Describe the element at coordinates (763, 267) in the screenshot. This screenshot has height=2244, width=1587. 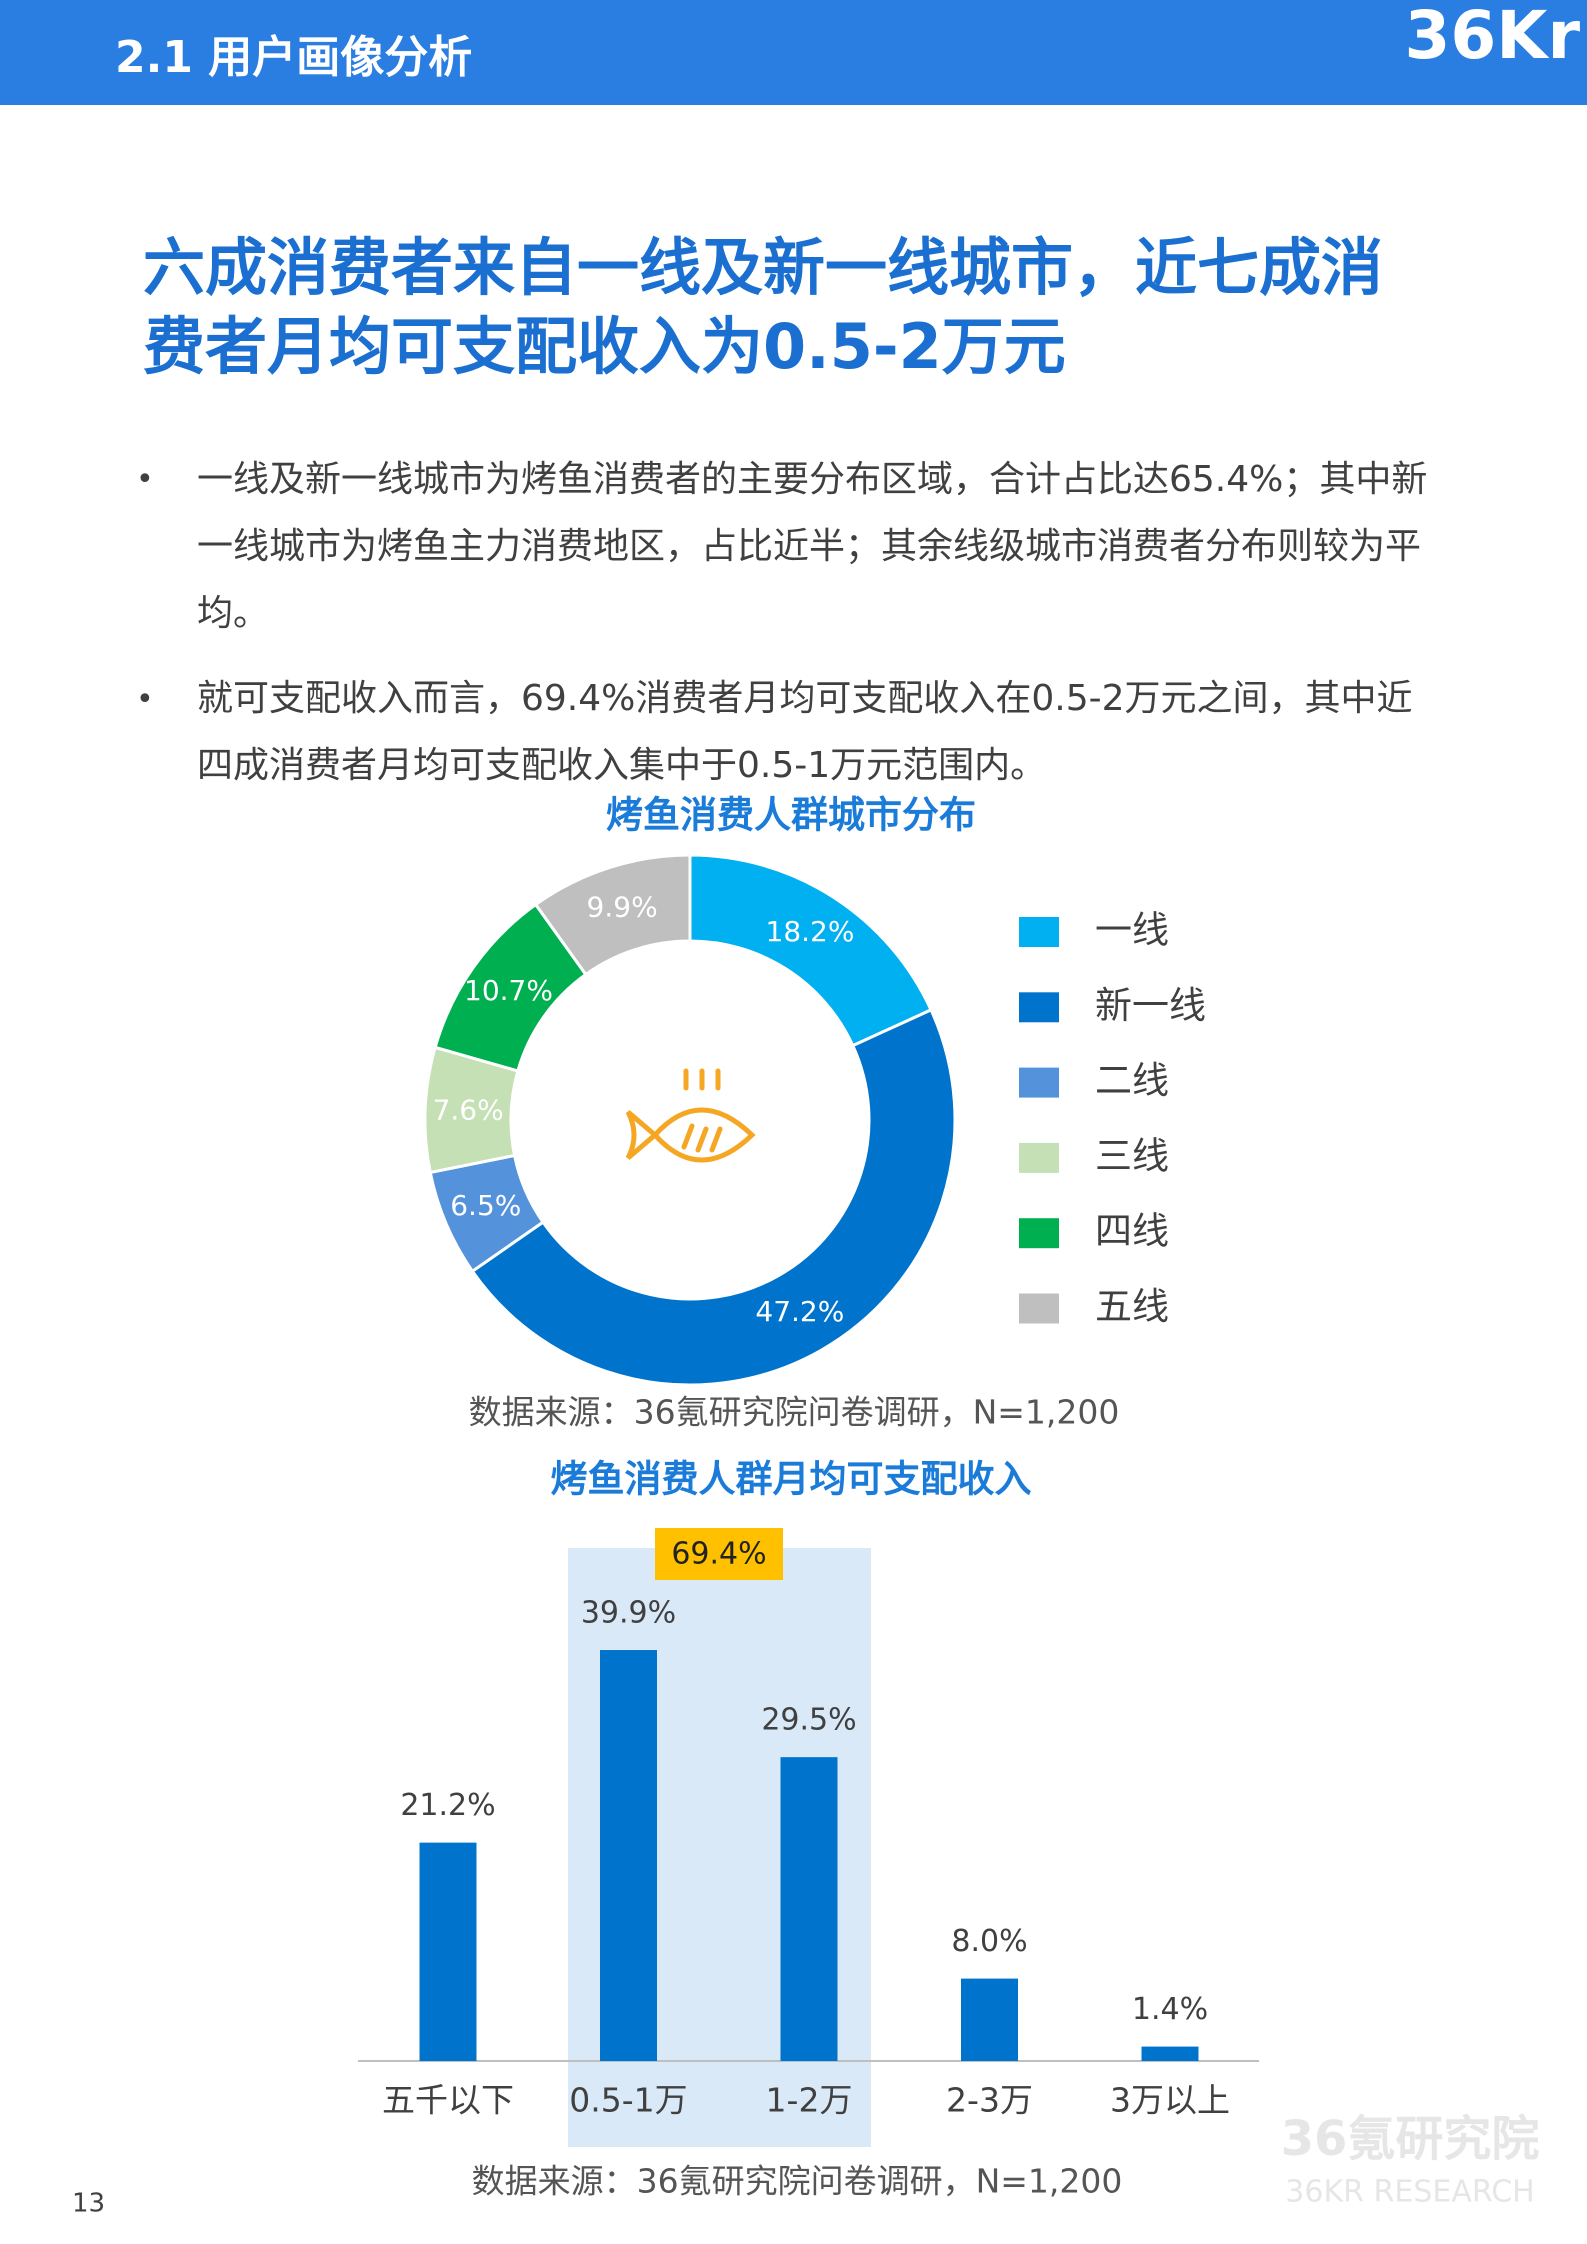
I see `headline: 六成消费者来自一线及新一线城市，近七成消` at that location.